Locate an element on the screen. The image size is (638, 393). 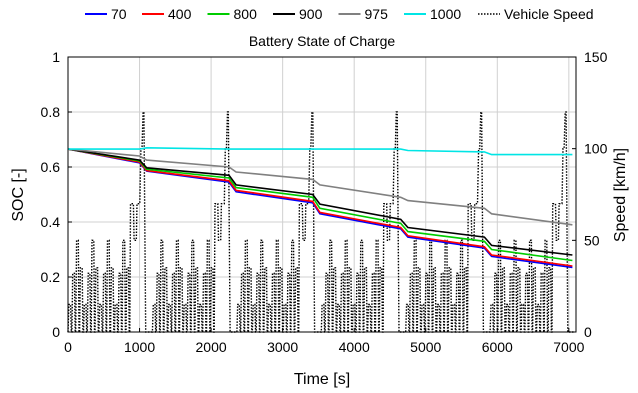
legend-label-400: 400 is located at coordinates (180, 14).